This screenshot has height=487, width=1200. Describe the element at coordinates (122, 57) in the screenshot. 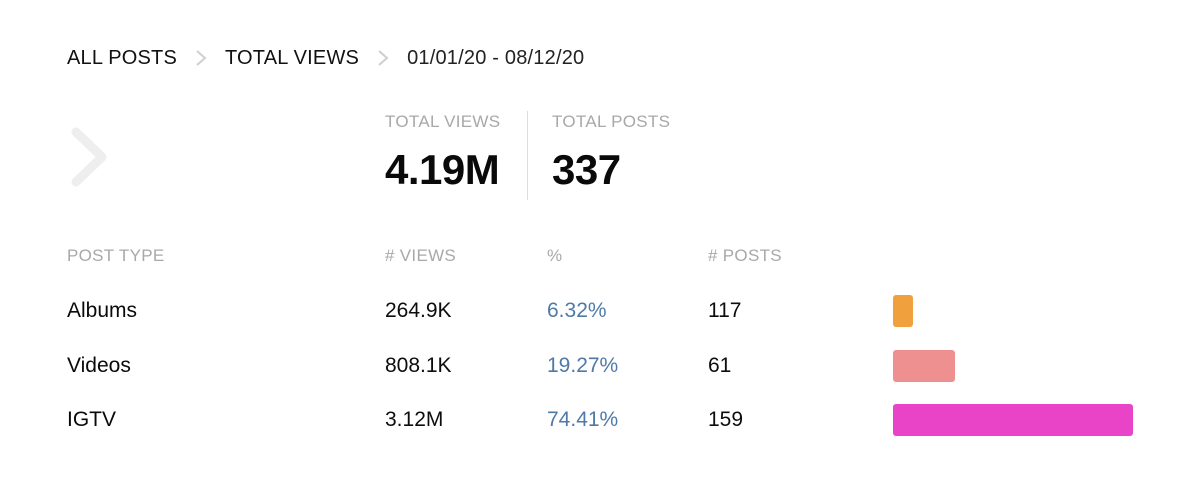

I see `breadcrumb-all-posts: ALL POSTS` at that location.